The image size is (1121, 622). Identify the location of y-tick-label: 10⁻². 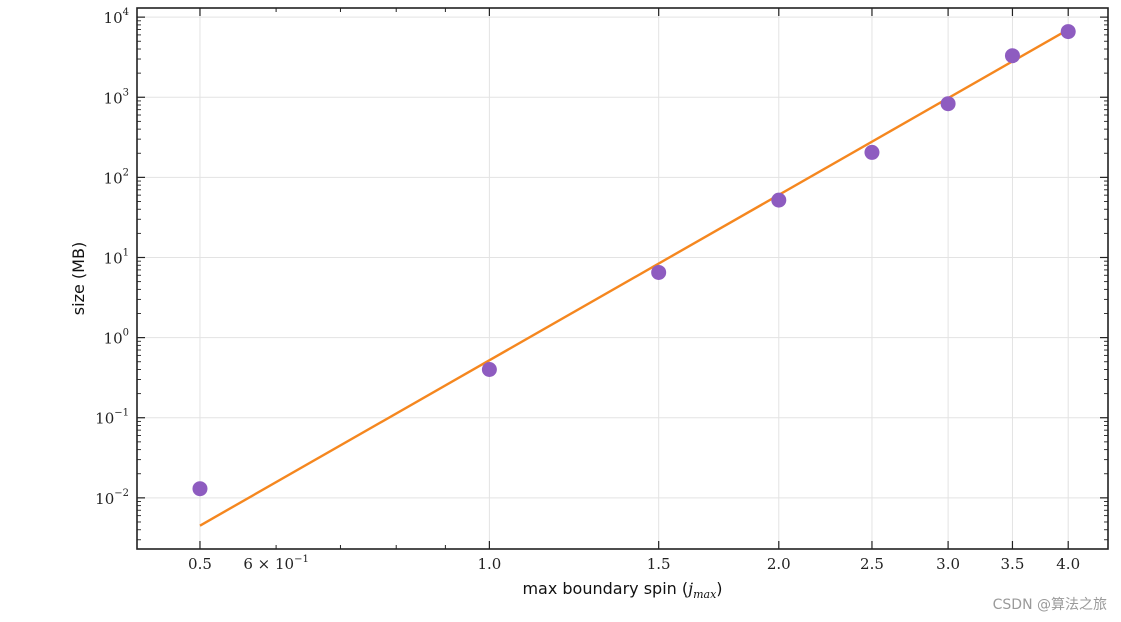
(112, 498).